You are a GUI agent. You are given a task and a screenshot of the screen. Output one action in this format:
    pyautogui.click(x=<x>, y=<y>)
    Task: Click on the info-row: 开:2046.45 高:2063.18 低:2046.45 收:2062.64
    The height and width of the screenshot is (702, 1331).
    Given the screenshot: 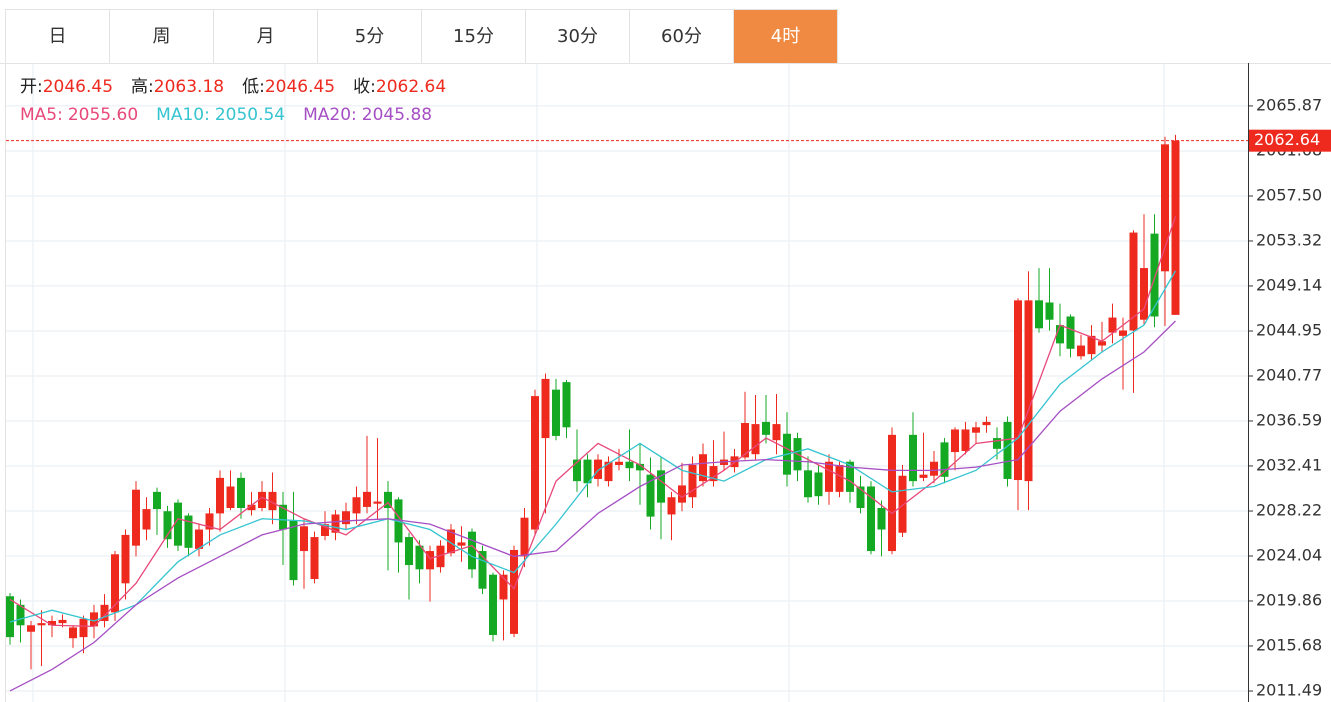 What is the action you would take?
    pyautogui.click(x=233, y=87)
    